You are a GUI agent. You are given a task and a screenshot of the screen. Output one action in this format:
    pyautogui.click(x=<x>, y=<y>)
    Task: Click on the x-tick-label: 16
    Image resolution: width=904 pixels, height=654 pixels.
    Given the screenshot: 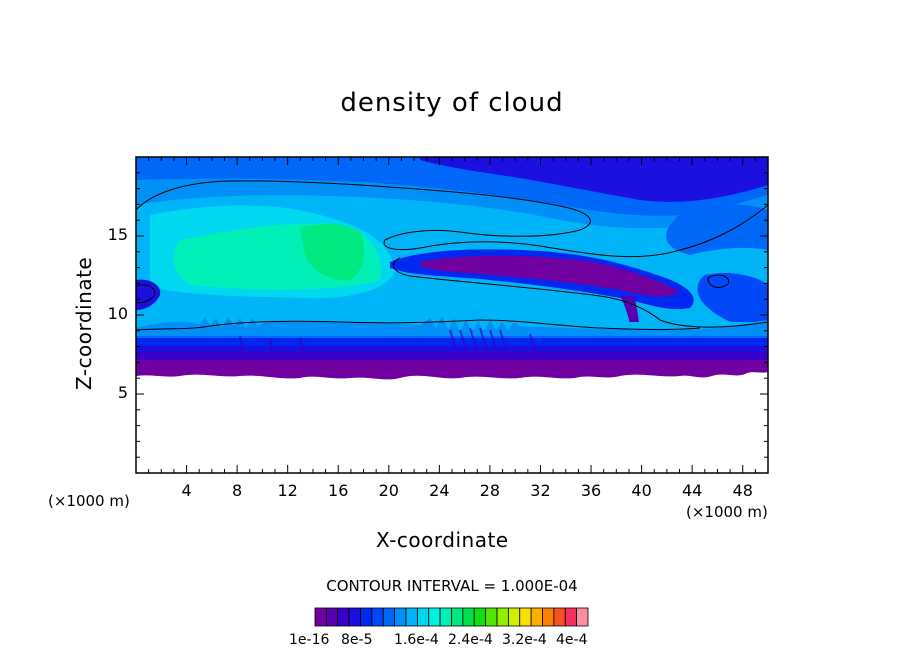 What is the action you would take?
    pyautogui.click(x=338, y=490)
    